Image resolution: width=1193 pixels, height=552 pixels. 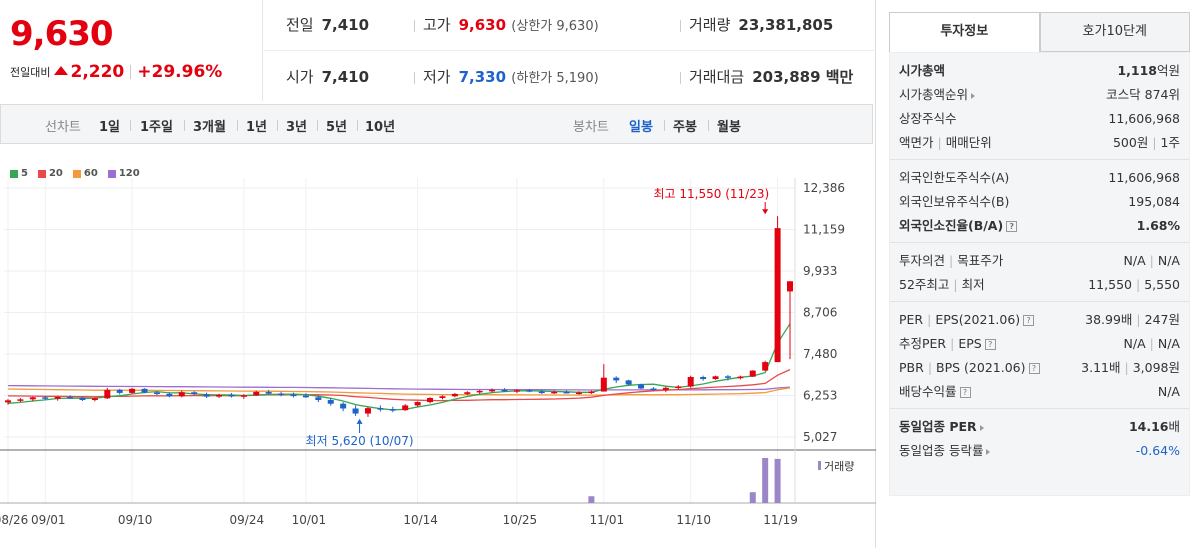 I want to click on stat-label: 저가, so click(x=437, y=77).